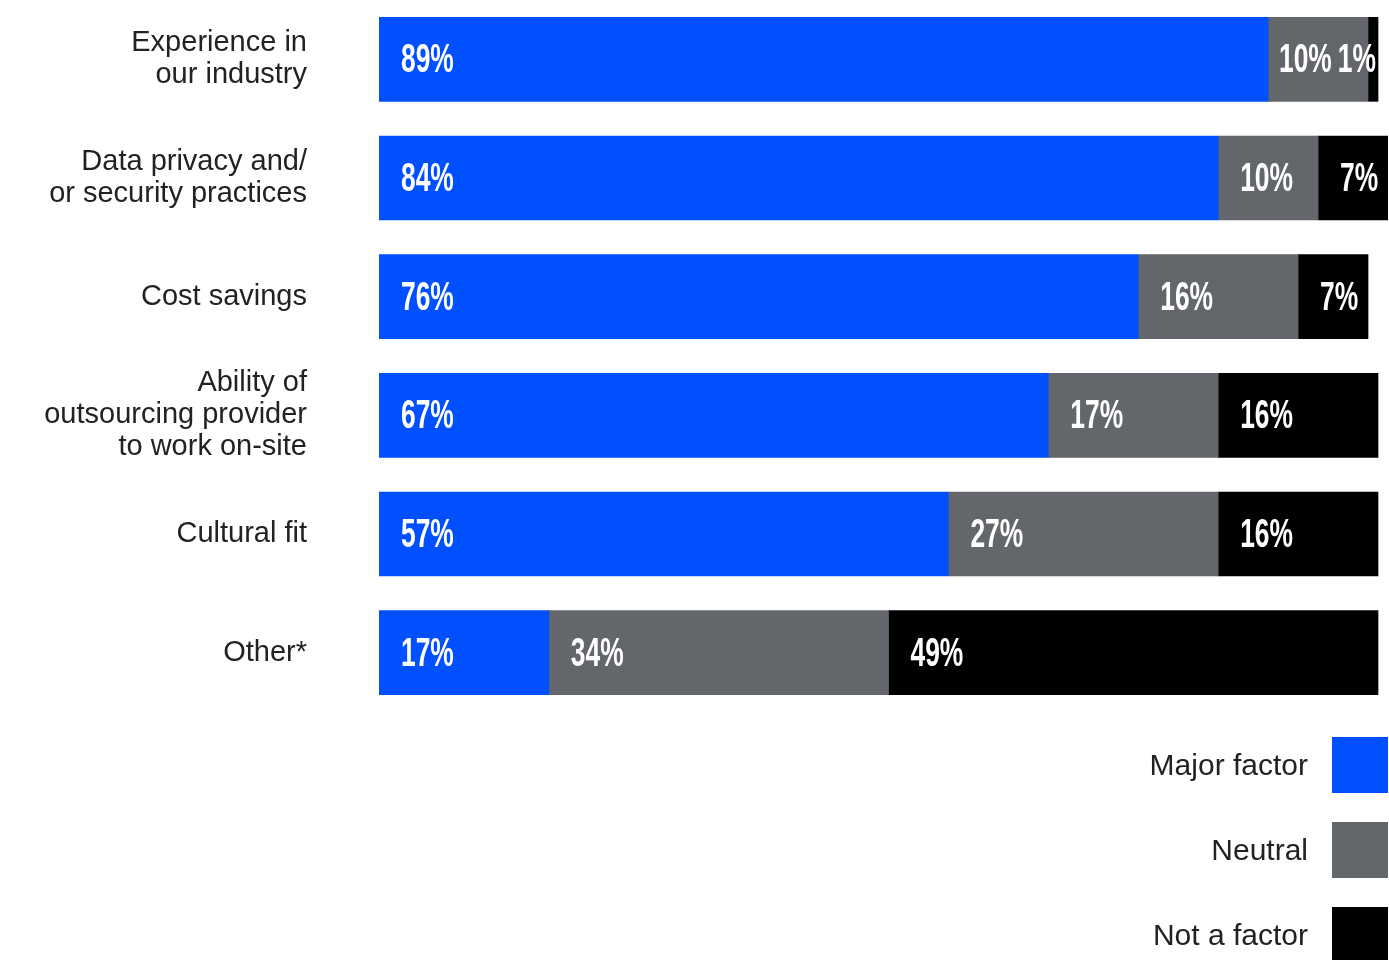  Describe the element at coordinates (178, 176) in the screenshot. I see `y-tick-label: Data privacy and/ or security practices` at that location.